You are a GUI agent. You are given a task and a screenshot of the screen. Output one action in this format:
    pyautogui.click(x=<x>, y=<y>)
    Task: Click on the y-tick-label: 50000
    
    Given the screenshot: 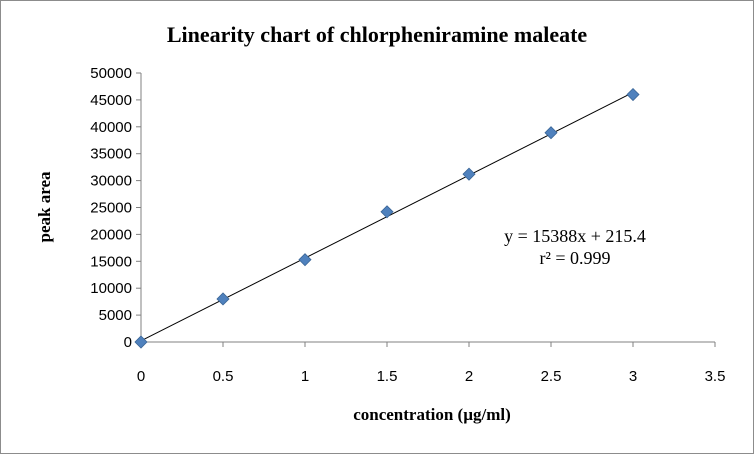 What is the action you would take?
    pyautogui.click(x=111, y=73)
    